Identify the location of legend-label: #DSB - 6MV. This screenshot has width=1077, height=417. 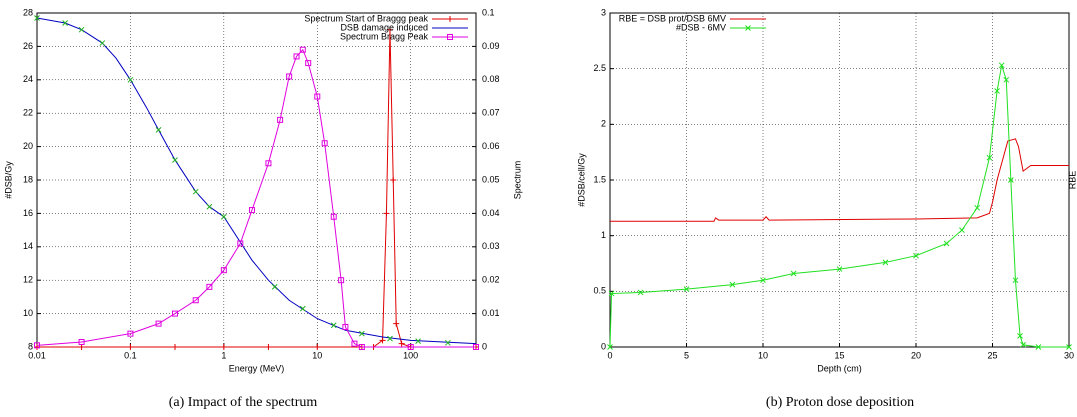
(701, 27).